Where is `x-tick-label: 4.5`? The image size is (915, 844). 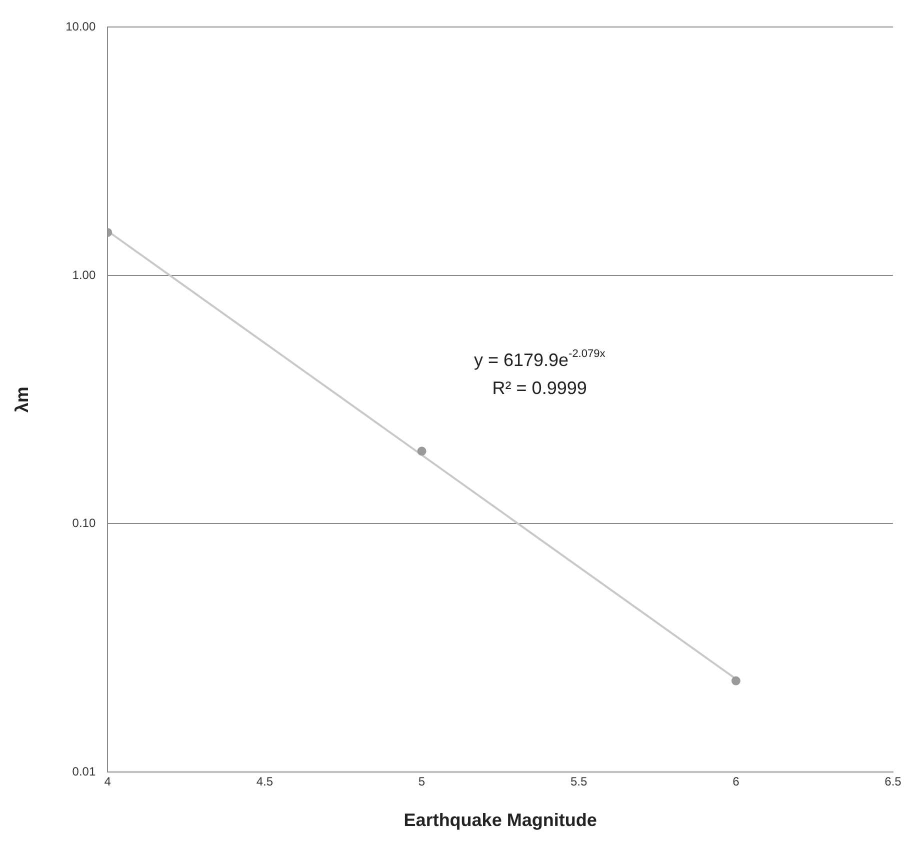 x-tick-label: 4.5 is located at coordinates (265, 781).